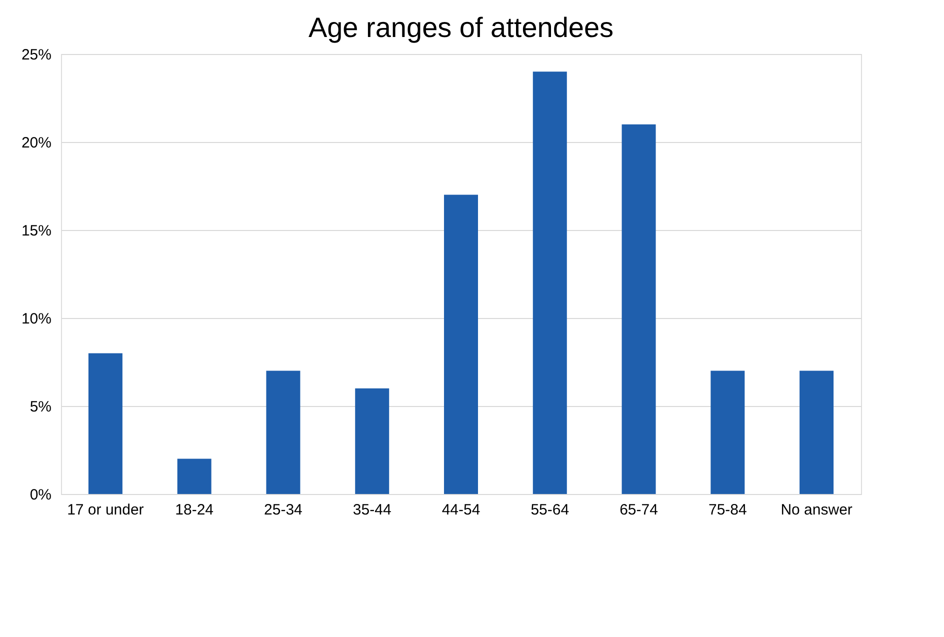 The width and height of the screenshot is (944, 637). I want to click on x-tick-label: 17 or under, so click(105, 510).